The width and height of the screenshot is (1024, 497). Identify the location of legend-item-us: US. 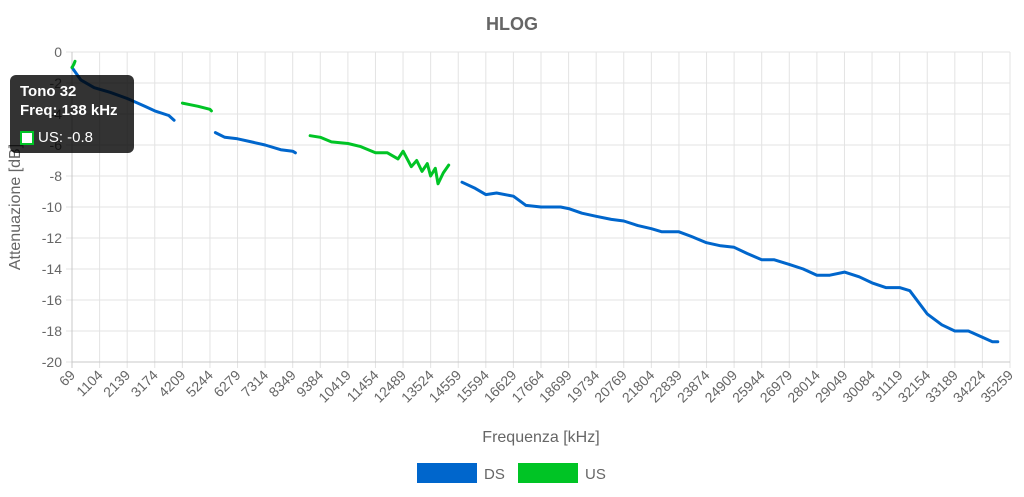
(562, 473).